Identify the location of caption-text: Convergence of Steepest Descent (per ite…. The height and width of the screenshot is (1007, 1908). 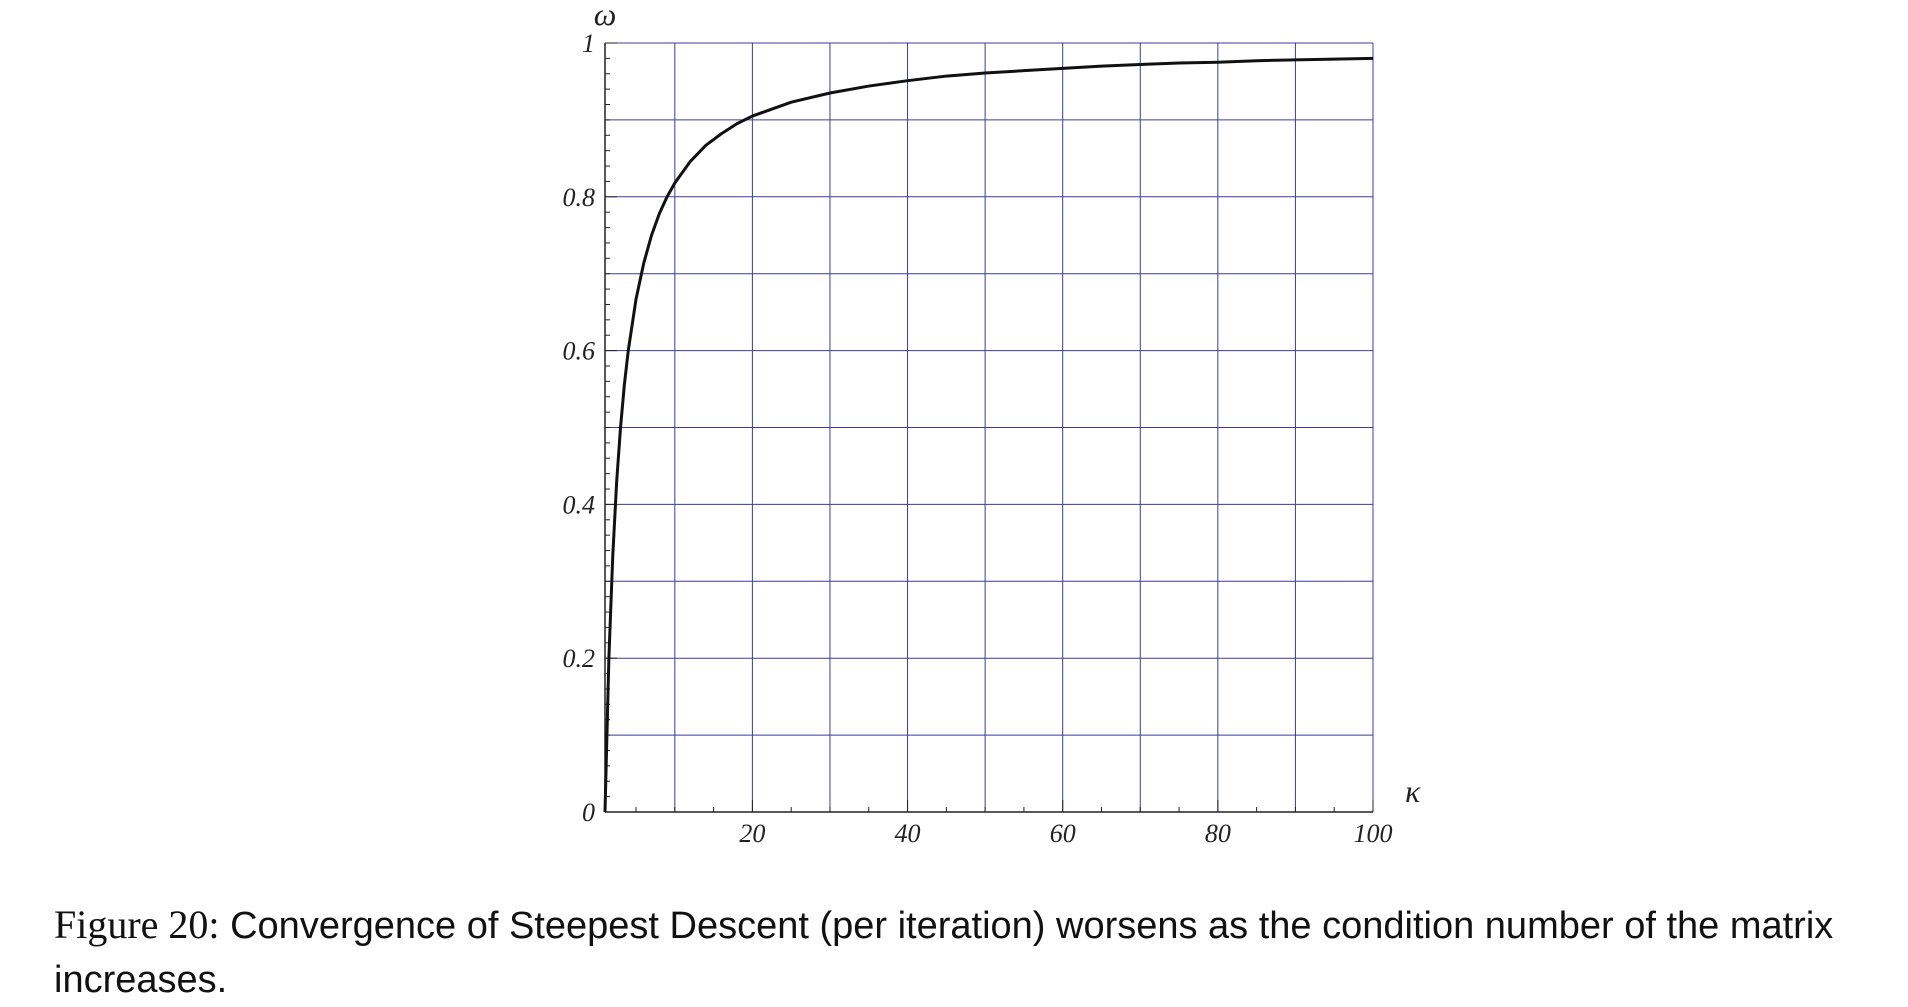
(944, 953).